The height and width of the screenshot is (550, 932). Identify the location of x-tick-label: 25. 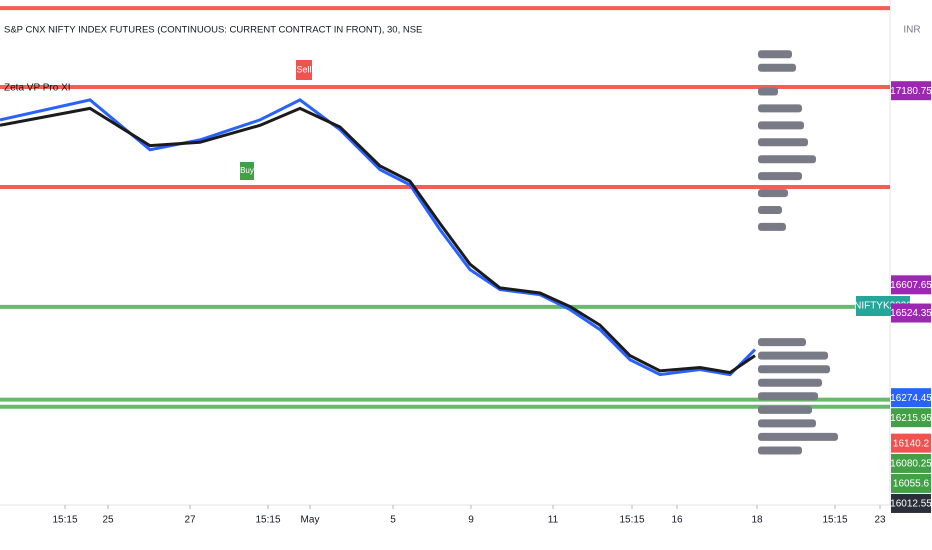
(108, 520).